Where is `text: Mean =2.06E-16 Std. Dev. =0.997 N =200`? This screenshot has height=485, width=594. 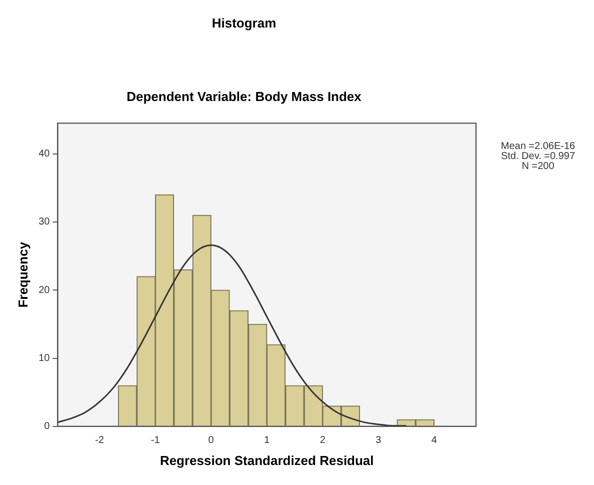 text: Mean =2.06E-16 Std. Dev. =0.997 N =200 is located at coordinates (538, 156).